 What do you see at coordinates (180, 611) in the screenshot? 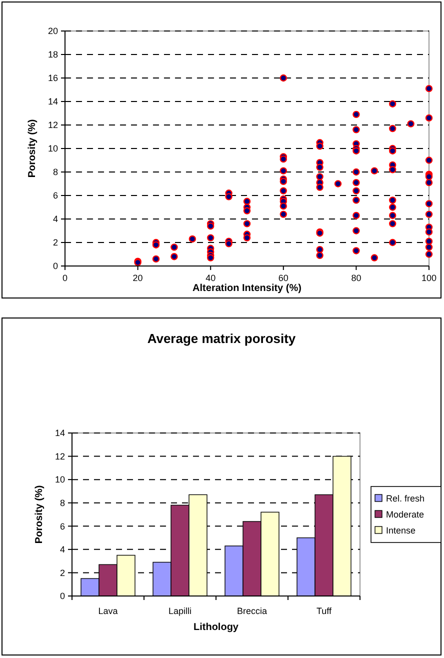
I see `x-tick-label: Lapilli` at bounding box center [180, 611].